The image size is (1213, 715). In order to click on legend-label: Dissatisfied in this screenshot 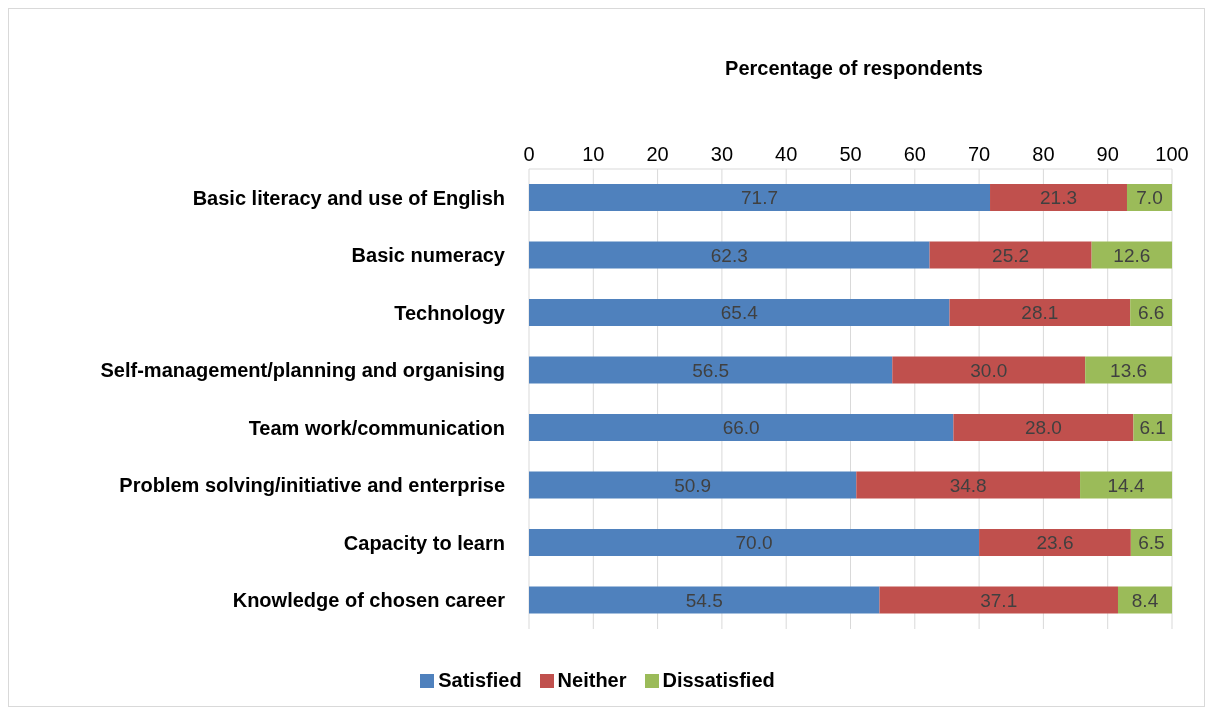, I will do `click(718, 680)`.